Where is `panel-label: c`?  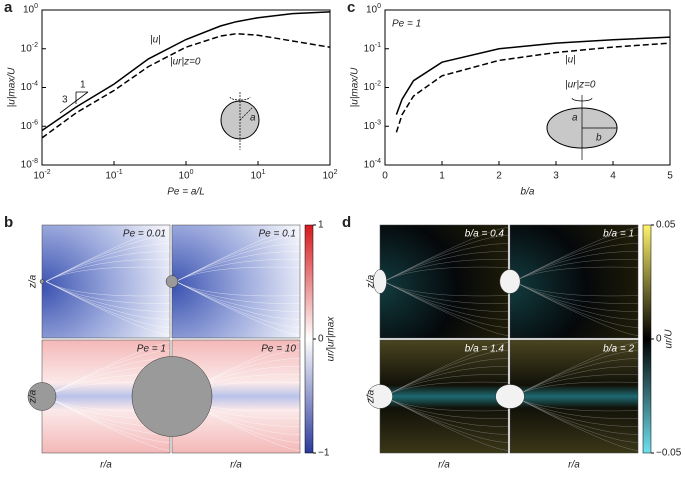
panel-label: c is located at coordinates (351, 8).